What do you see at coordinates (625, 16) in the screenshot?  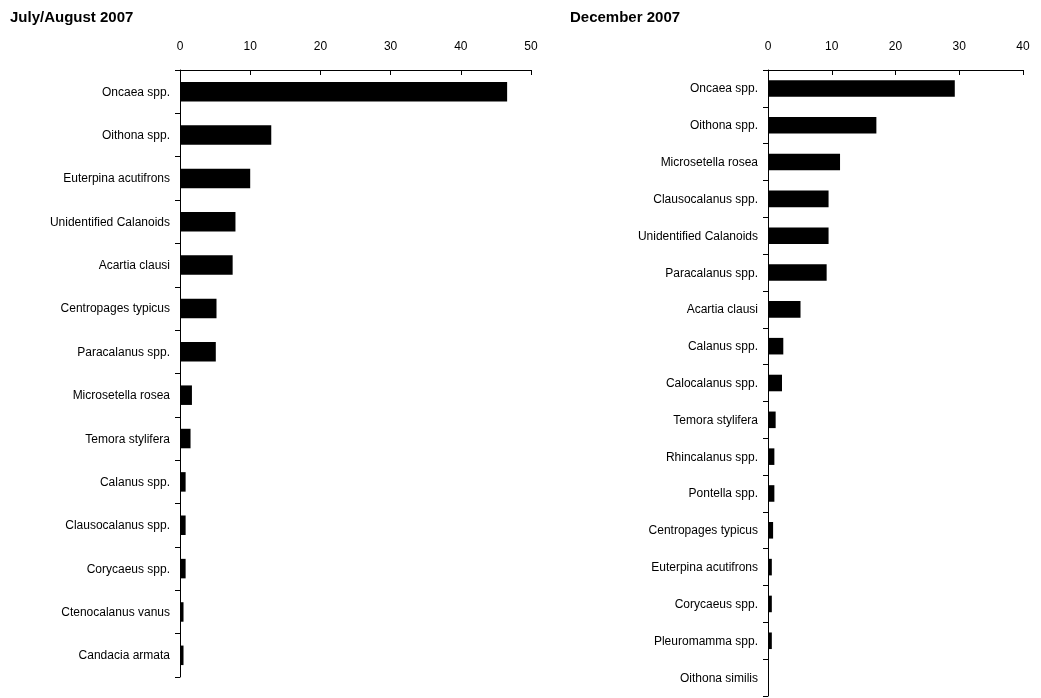 I see `text: December 2007` at bounding box center [625, 16].